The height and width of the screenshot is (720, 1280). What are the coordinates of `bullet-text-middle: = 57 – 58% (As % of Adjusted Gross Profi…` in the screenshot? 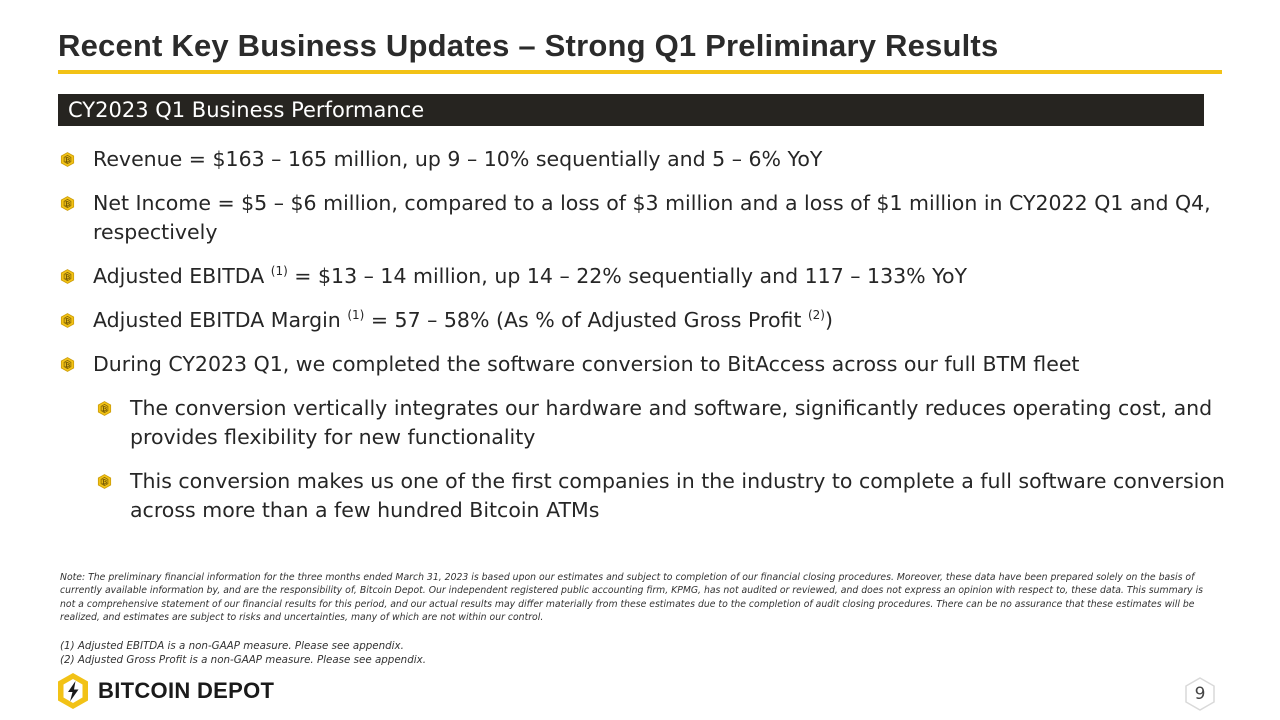 It's located at (586, 320).